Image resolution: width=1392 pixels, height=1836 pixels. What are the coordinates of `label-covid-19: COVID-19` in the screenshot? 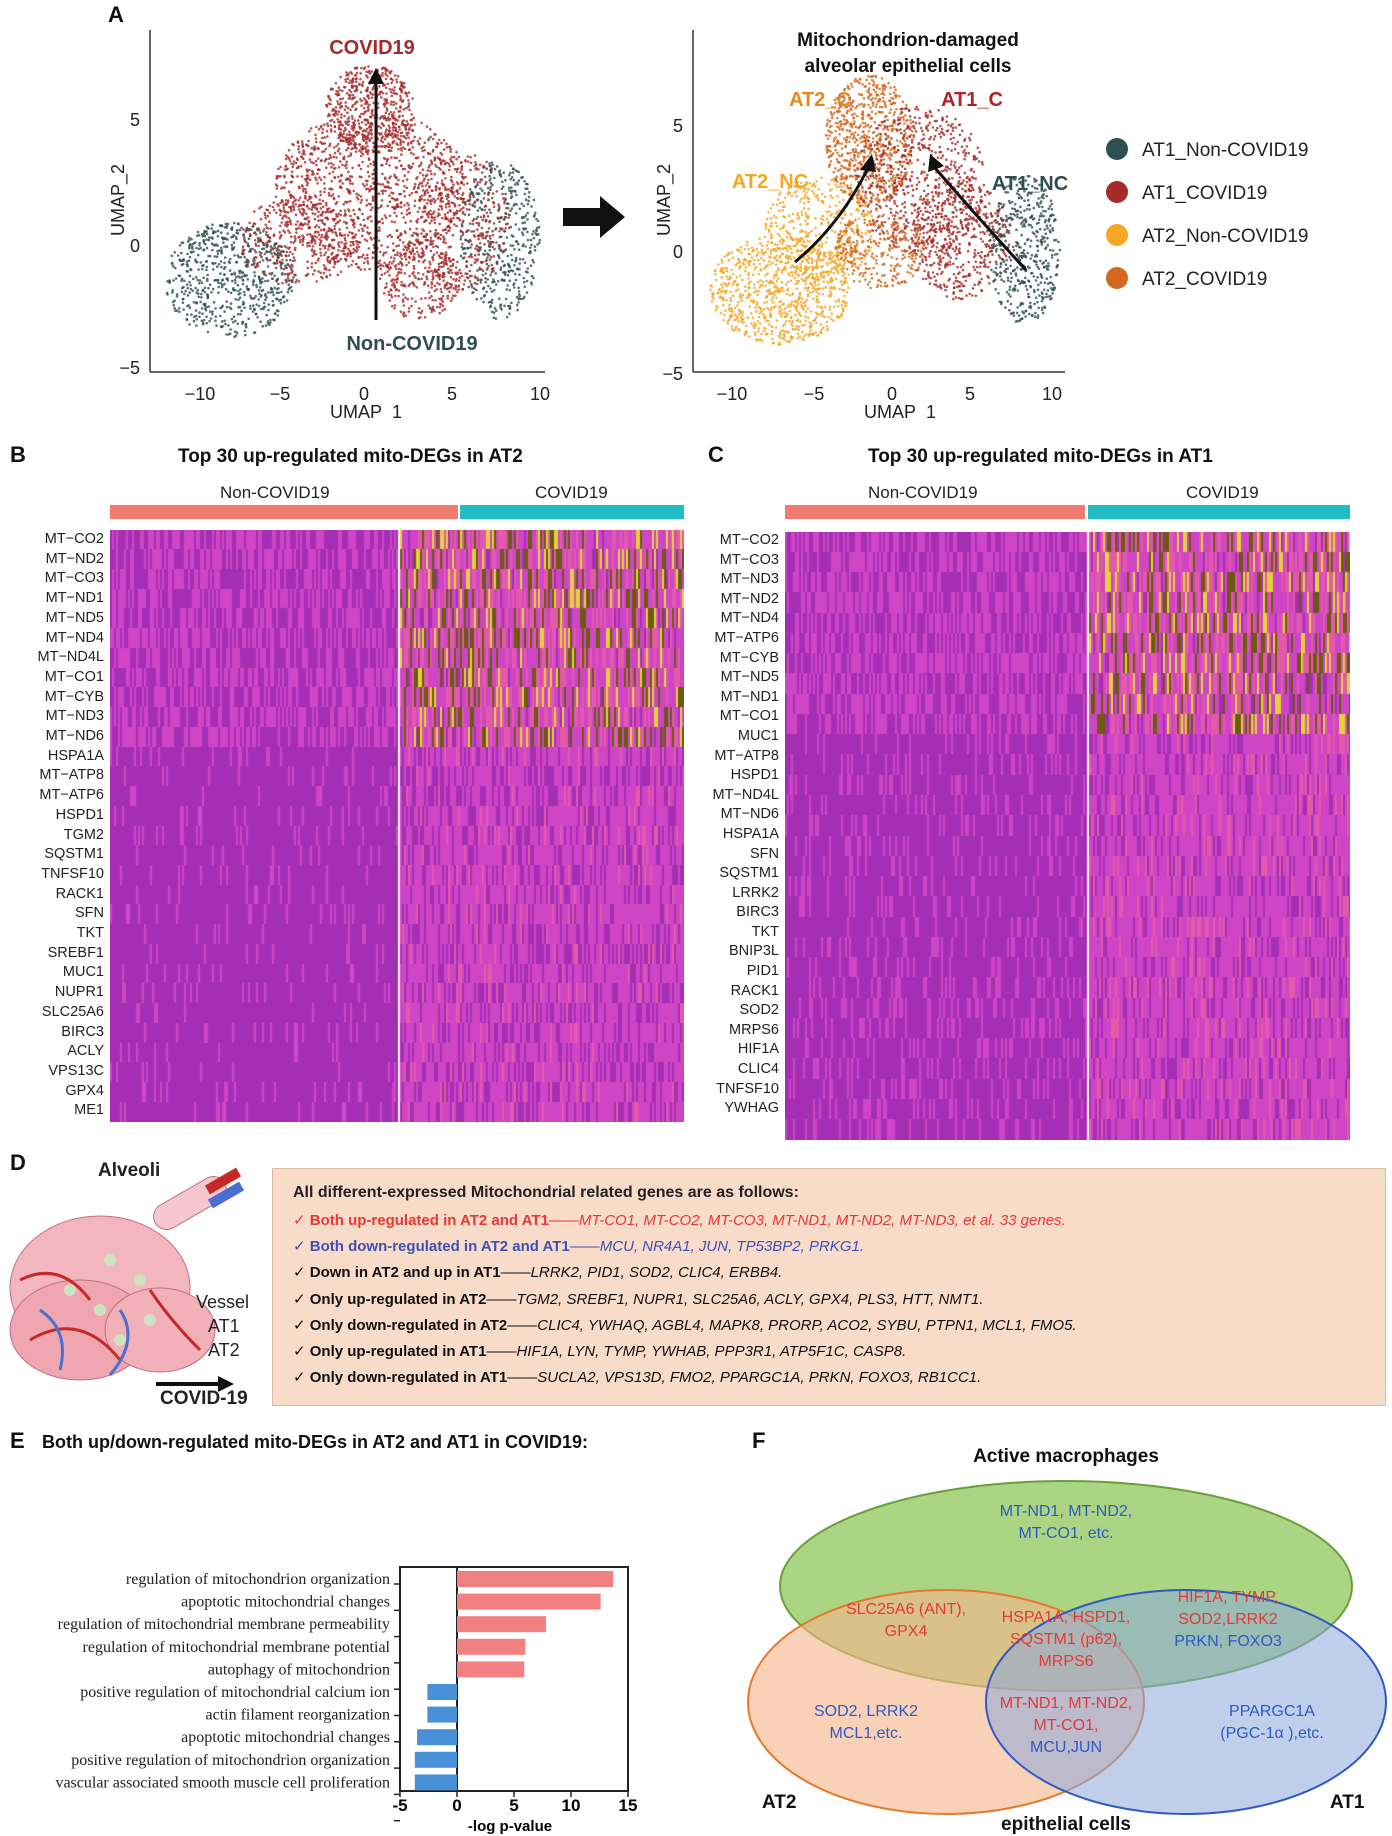 It's located at (204, 1398).